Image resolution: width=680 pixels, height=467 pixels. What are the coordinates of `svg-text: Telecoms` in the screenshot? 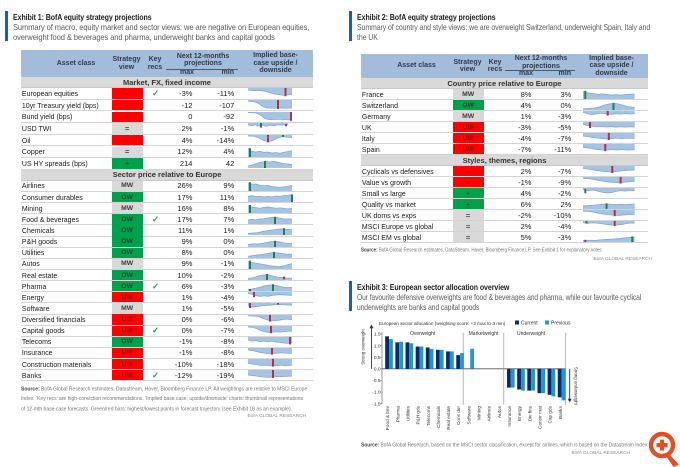 It's located at (428, 415).